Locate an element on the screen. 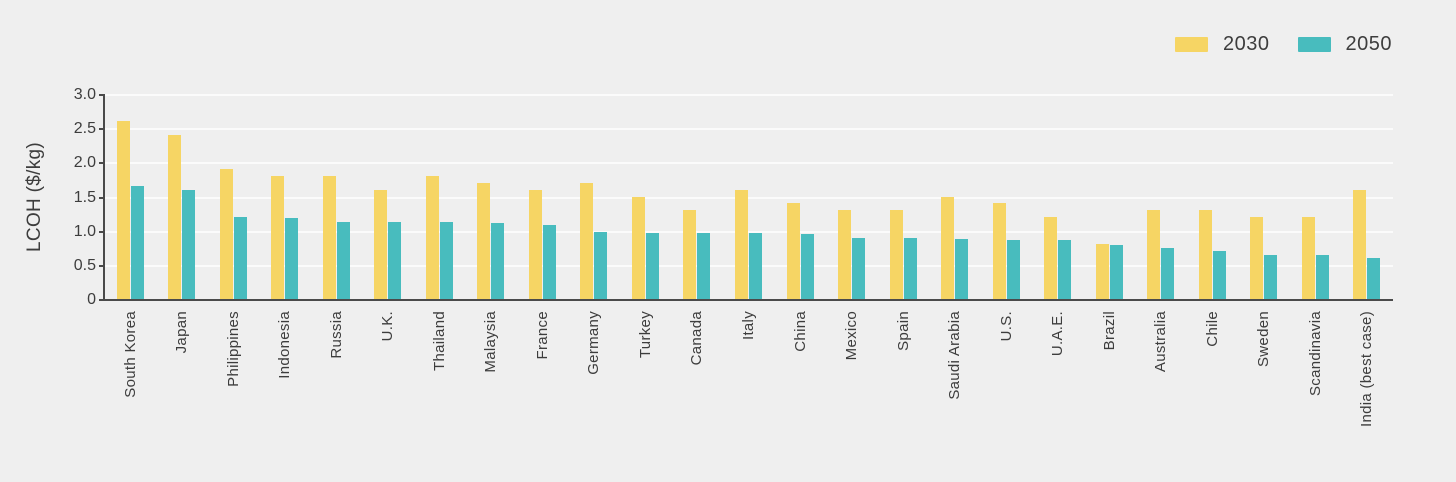 The image size is (1456, 482). gridline-2.5 is located at coordinates (749, 129).